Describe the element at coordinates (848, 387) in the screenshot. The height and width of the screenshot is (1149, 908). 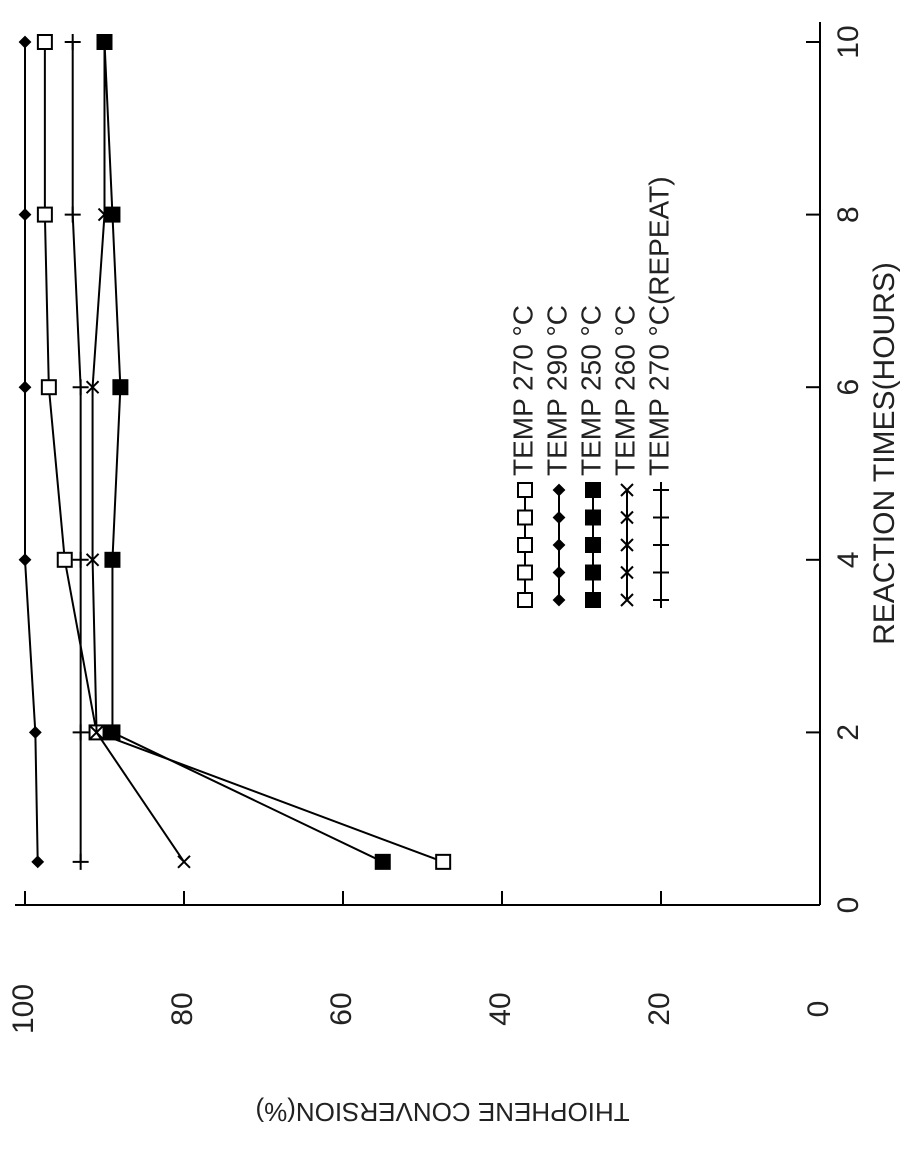
I see `x-tick-label: 6` at that location.